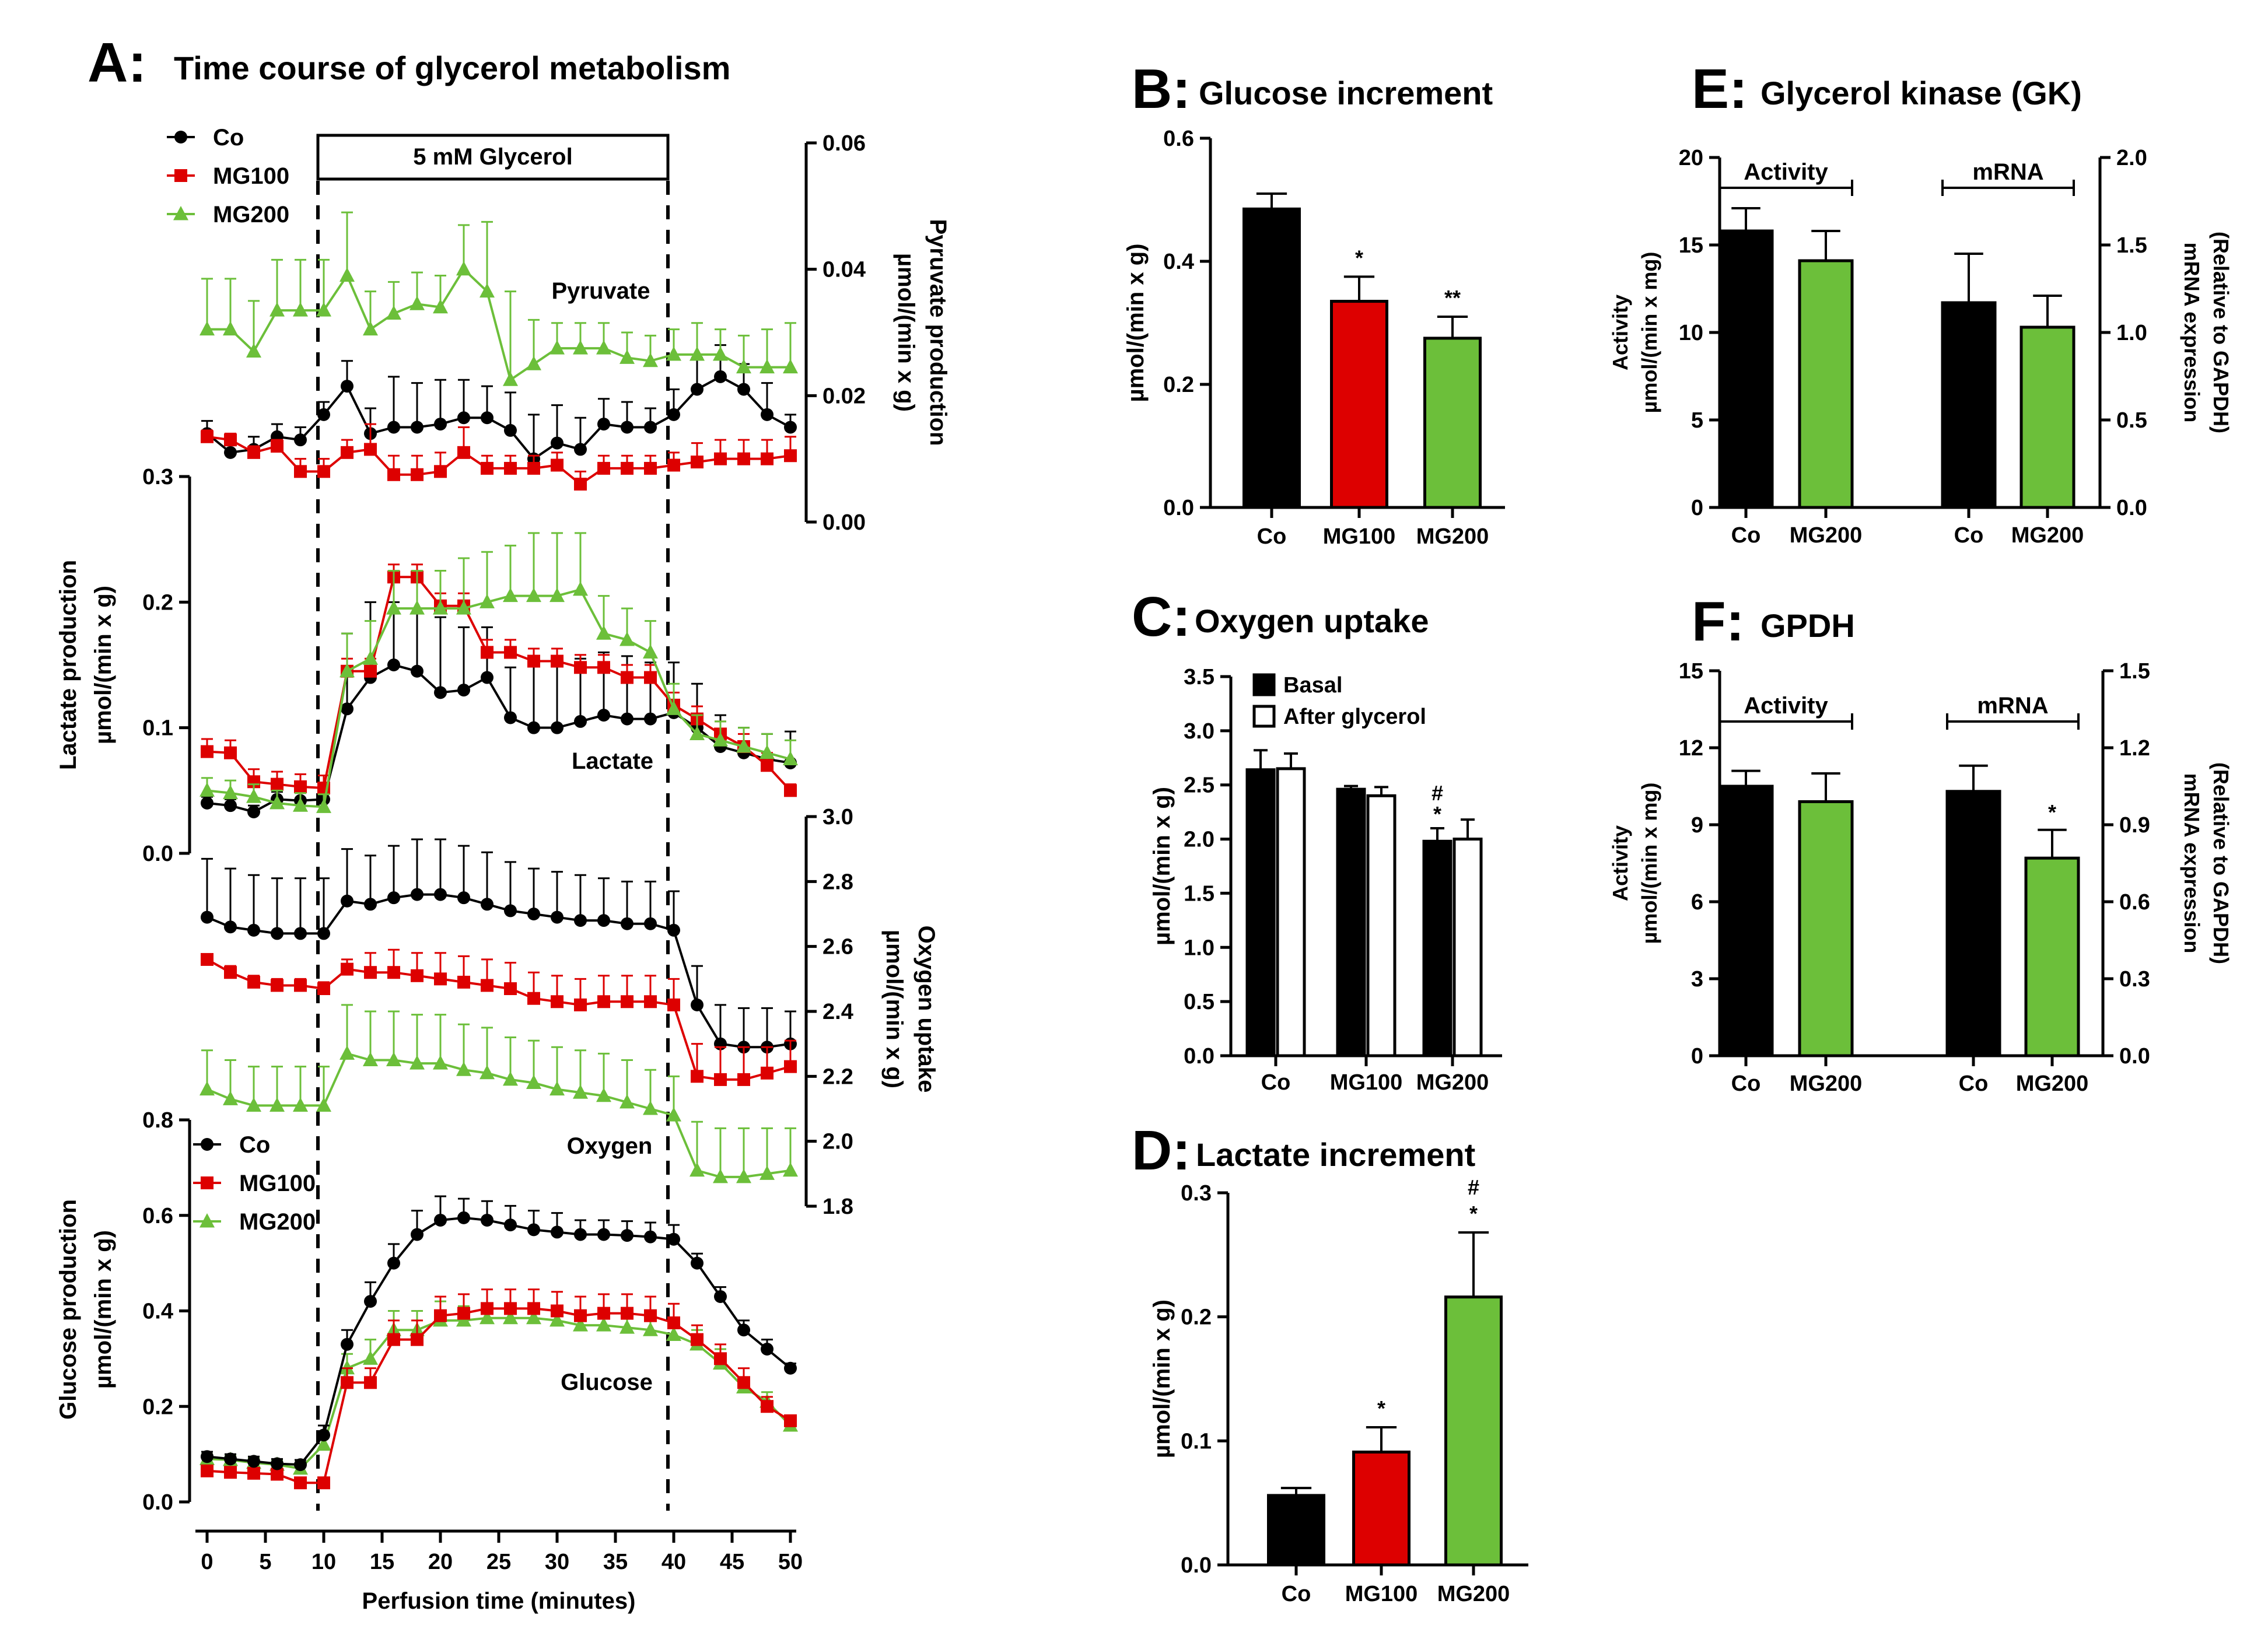 Image resolution: width=2268 pixels, height=1632 pixels. What do you see at coordinates (1162, 866) in the screenshot?
I see `c-ylabel: µmol/(min x g)` at bounding box center [1162, 866].